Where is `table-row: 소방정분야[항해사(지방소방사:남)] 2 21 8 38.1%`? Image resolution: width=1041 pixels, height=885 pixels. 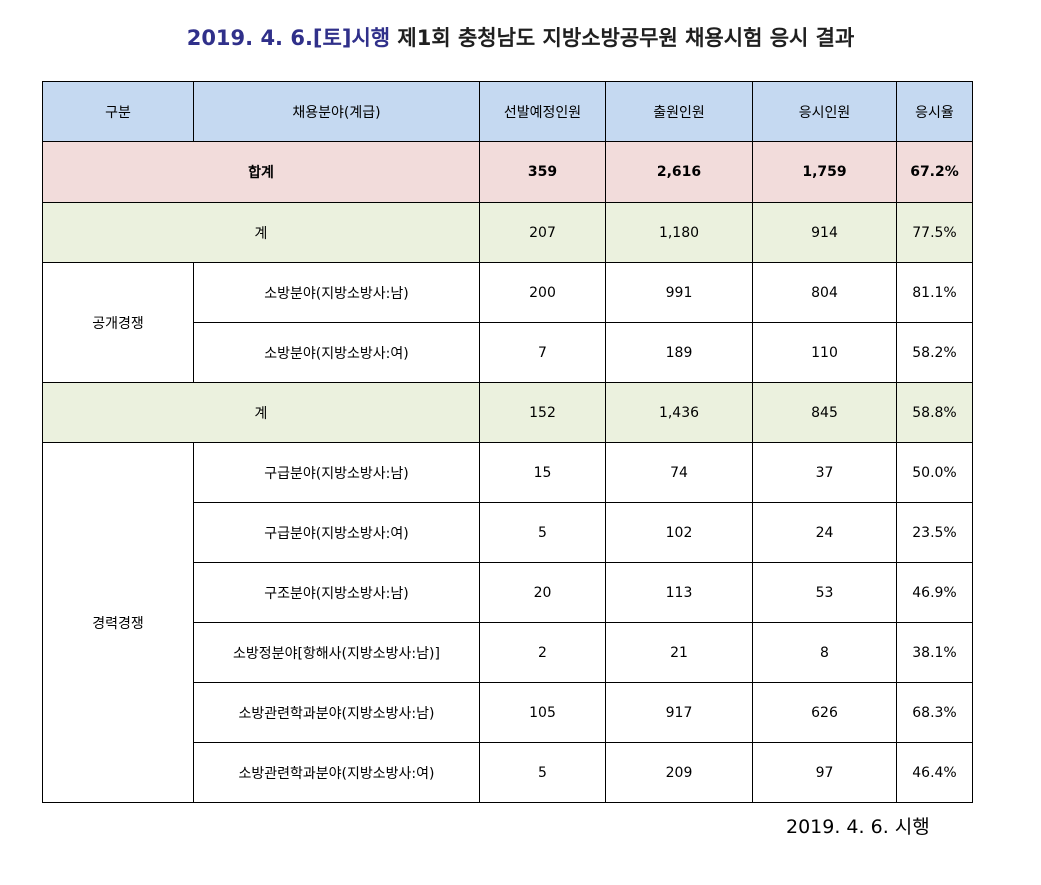
table-row: 소방정분야[항해사(지방소방사:남)] 2 21 8 38.1% is located at coordinates (508, 652).